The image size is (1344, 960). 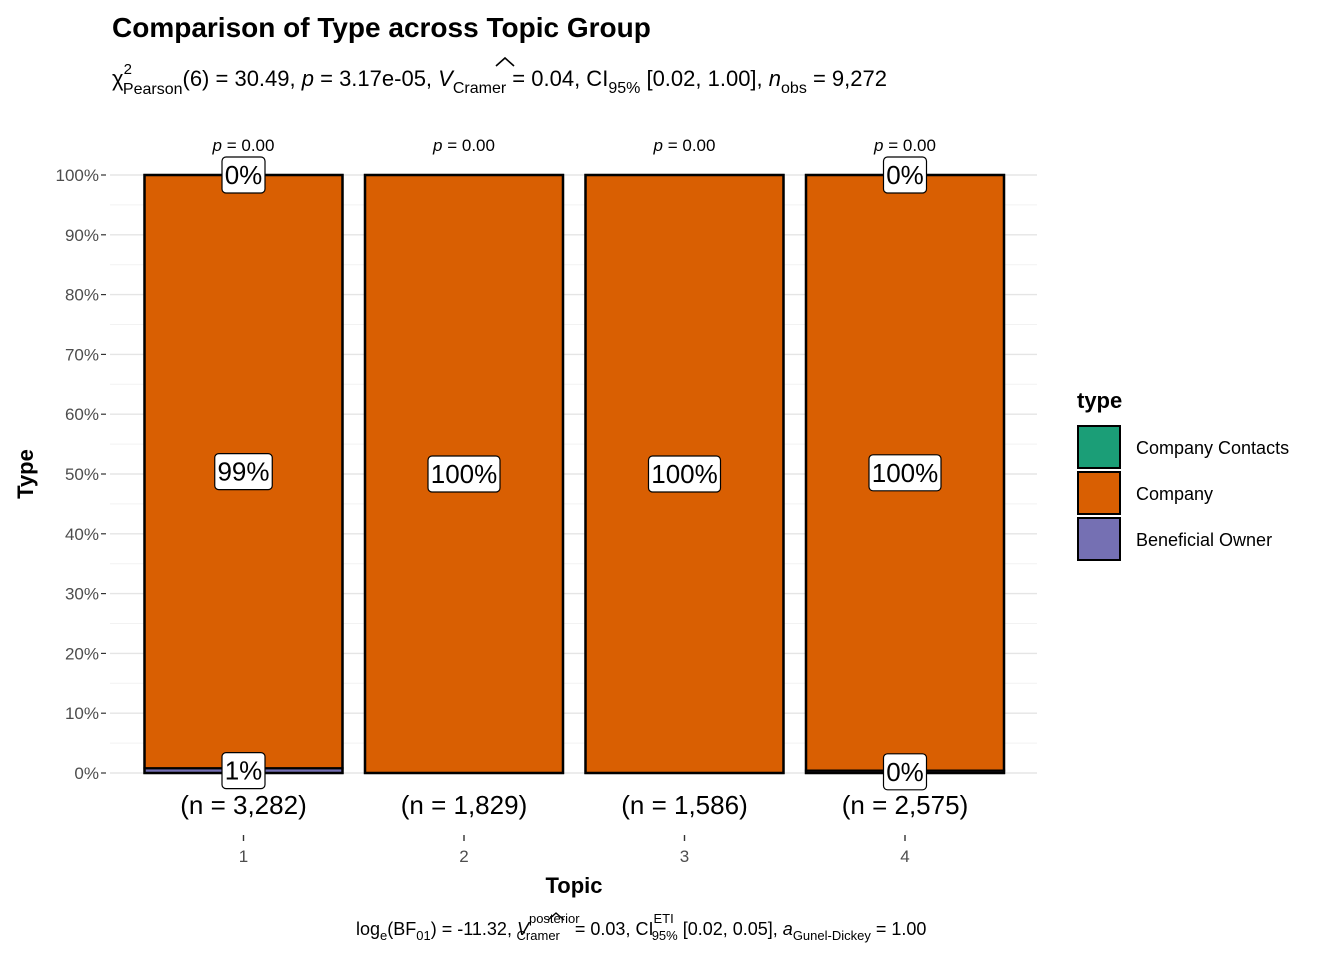 What do you see at coordinates (684, 856) in the screenshot?
I see `x-tick-label: 3` at bounding box center [684, 856].